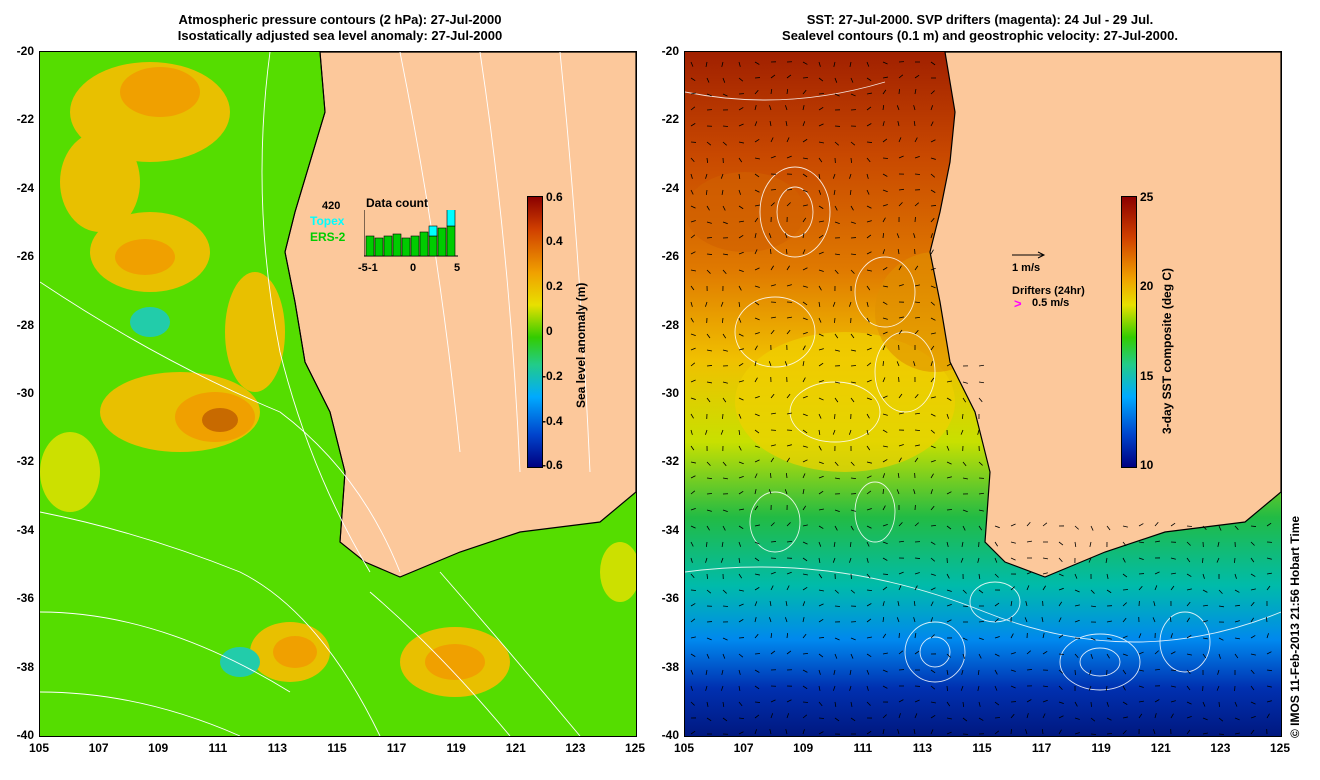 Image resolution: width=1320 pixels, height=780 pixels. What do you see at coordinates (397, 203) in the screenshot?
I see `inset-title: Data count` at bounding box center [397, 203].